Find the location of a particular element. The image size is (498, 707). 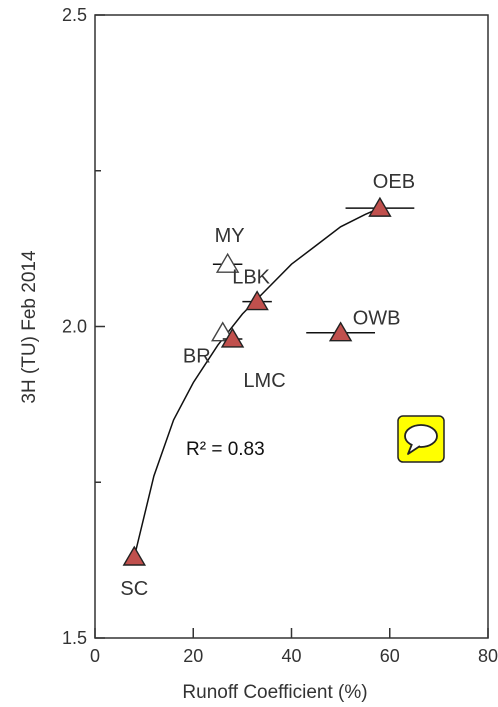

x-tick-label: 20 is located at coordinates (193, 656).